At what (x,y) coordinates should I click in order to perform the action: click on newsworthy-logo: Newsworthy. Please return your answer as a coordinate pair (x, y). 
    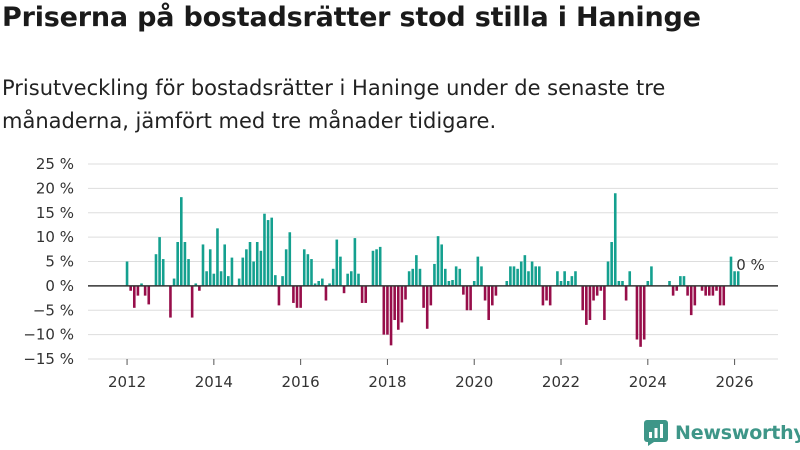
    Looking at the image, I should click on (722, 433).